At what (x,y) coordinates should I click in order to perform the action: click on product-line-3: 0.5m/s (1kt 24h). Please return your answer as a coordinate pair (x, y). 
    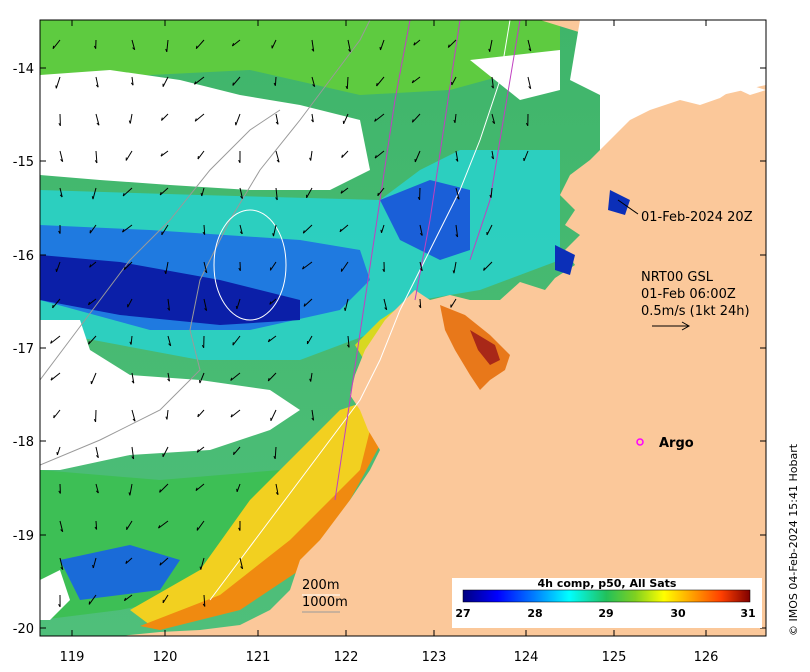
    Looking at the image, I should click on (695, 311).